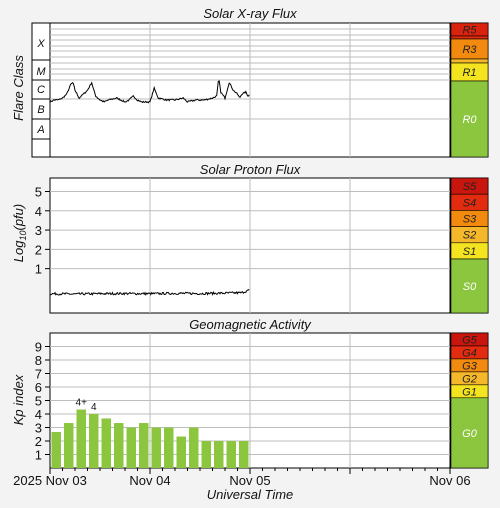 Image resolution: width=500 pixels, height=508 pixels. I want to click on flare-class-label-c: C, so click(41, 90).